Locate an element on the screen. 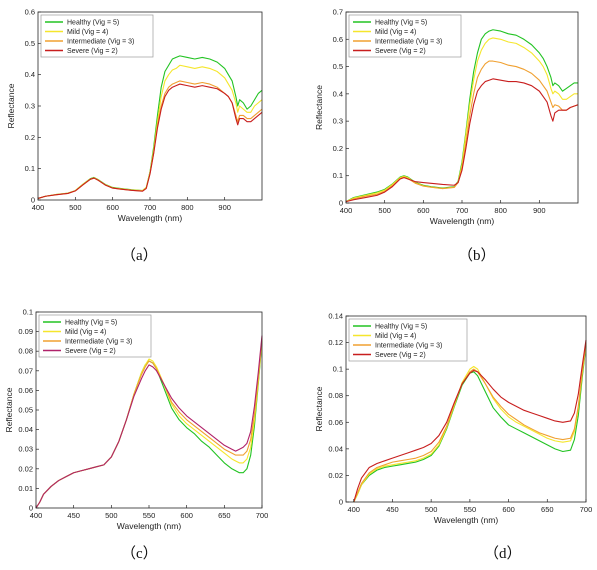 The height and width of the screenshot is (570, 597). caption-a: （a） is located at coordinates (139, 256).